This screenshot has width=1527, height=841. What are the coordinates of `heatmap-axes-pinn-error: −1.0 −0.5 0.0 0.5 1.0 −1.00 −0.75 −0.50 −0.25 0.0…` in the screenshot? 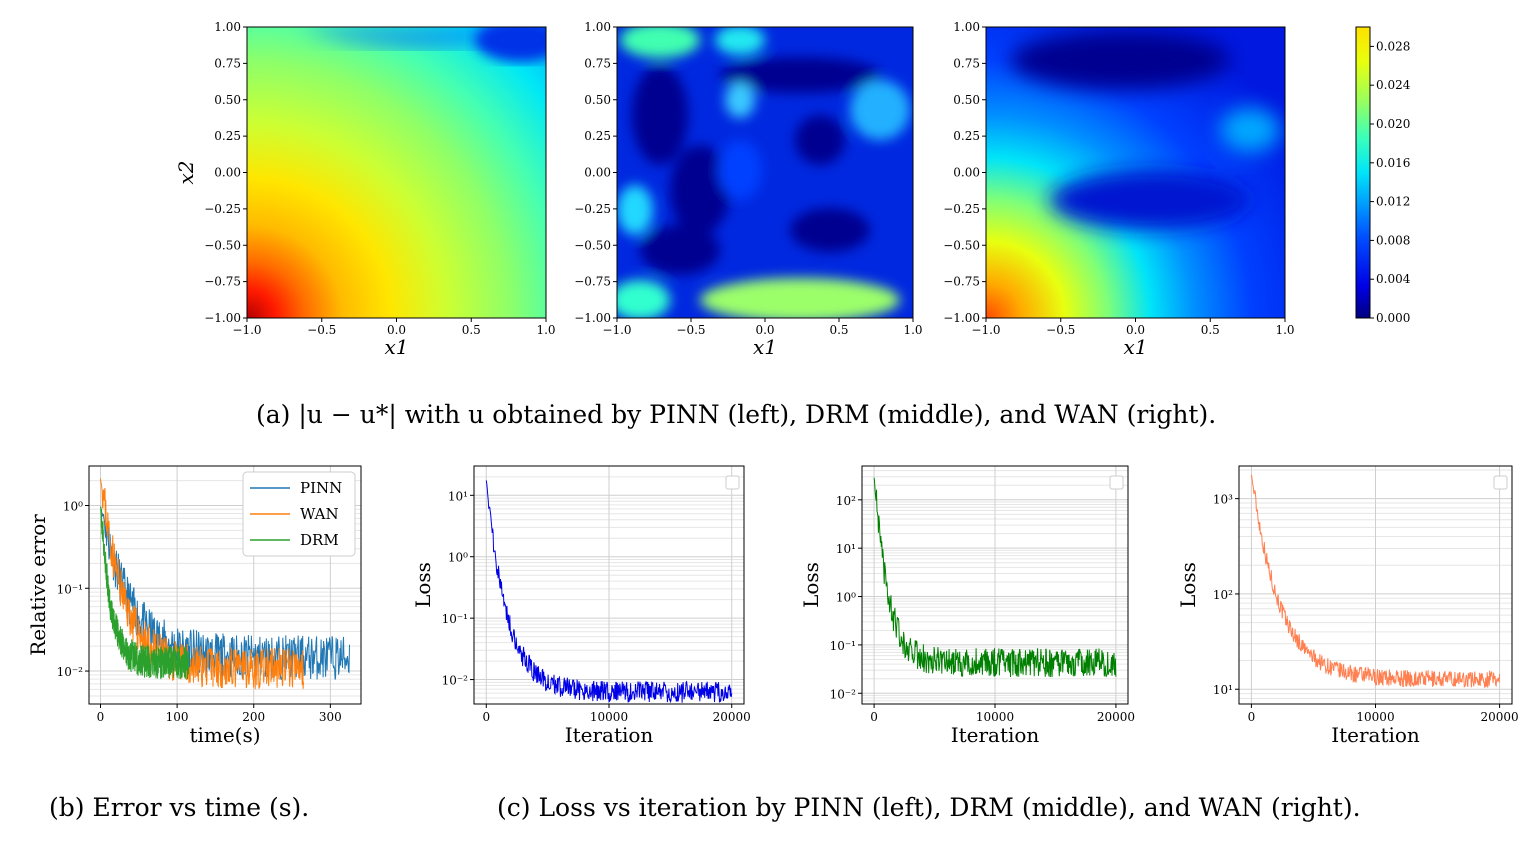 It's located at (365, 189).